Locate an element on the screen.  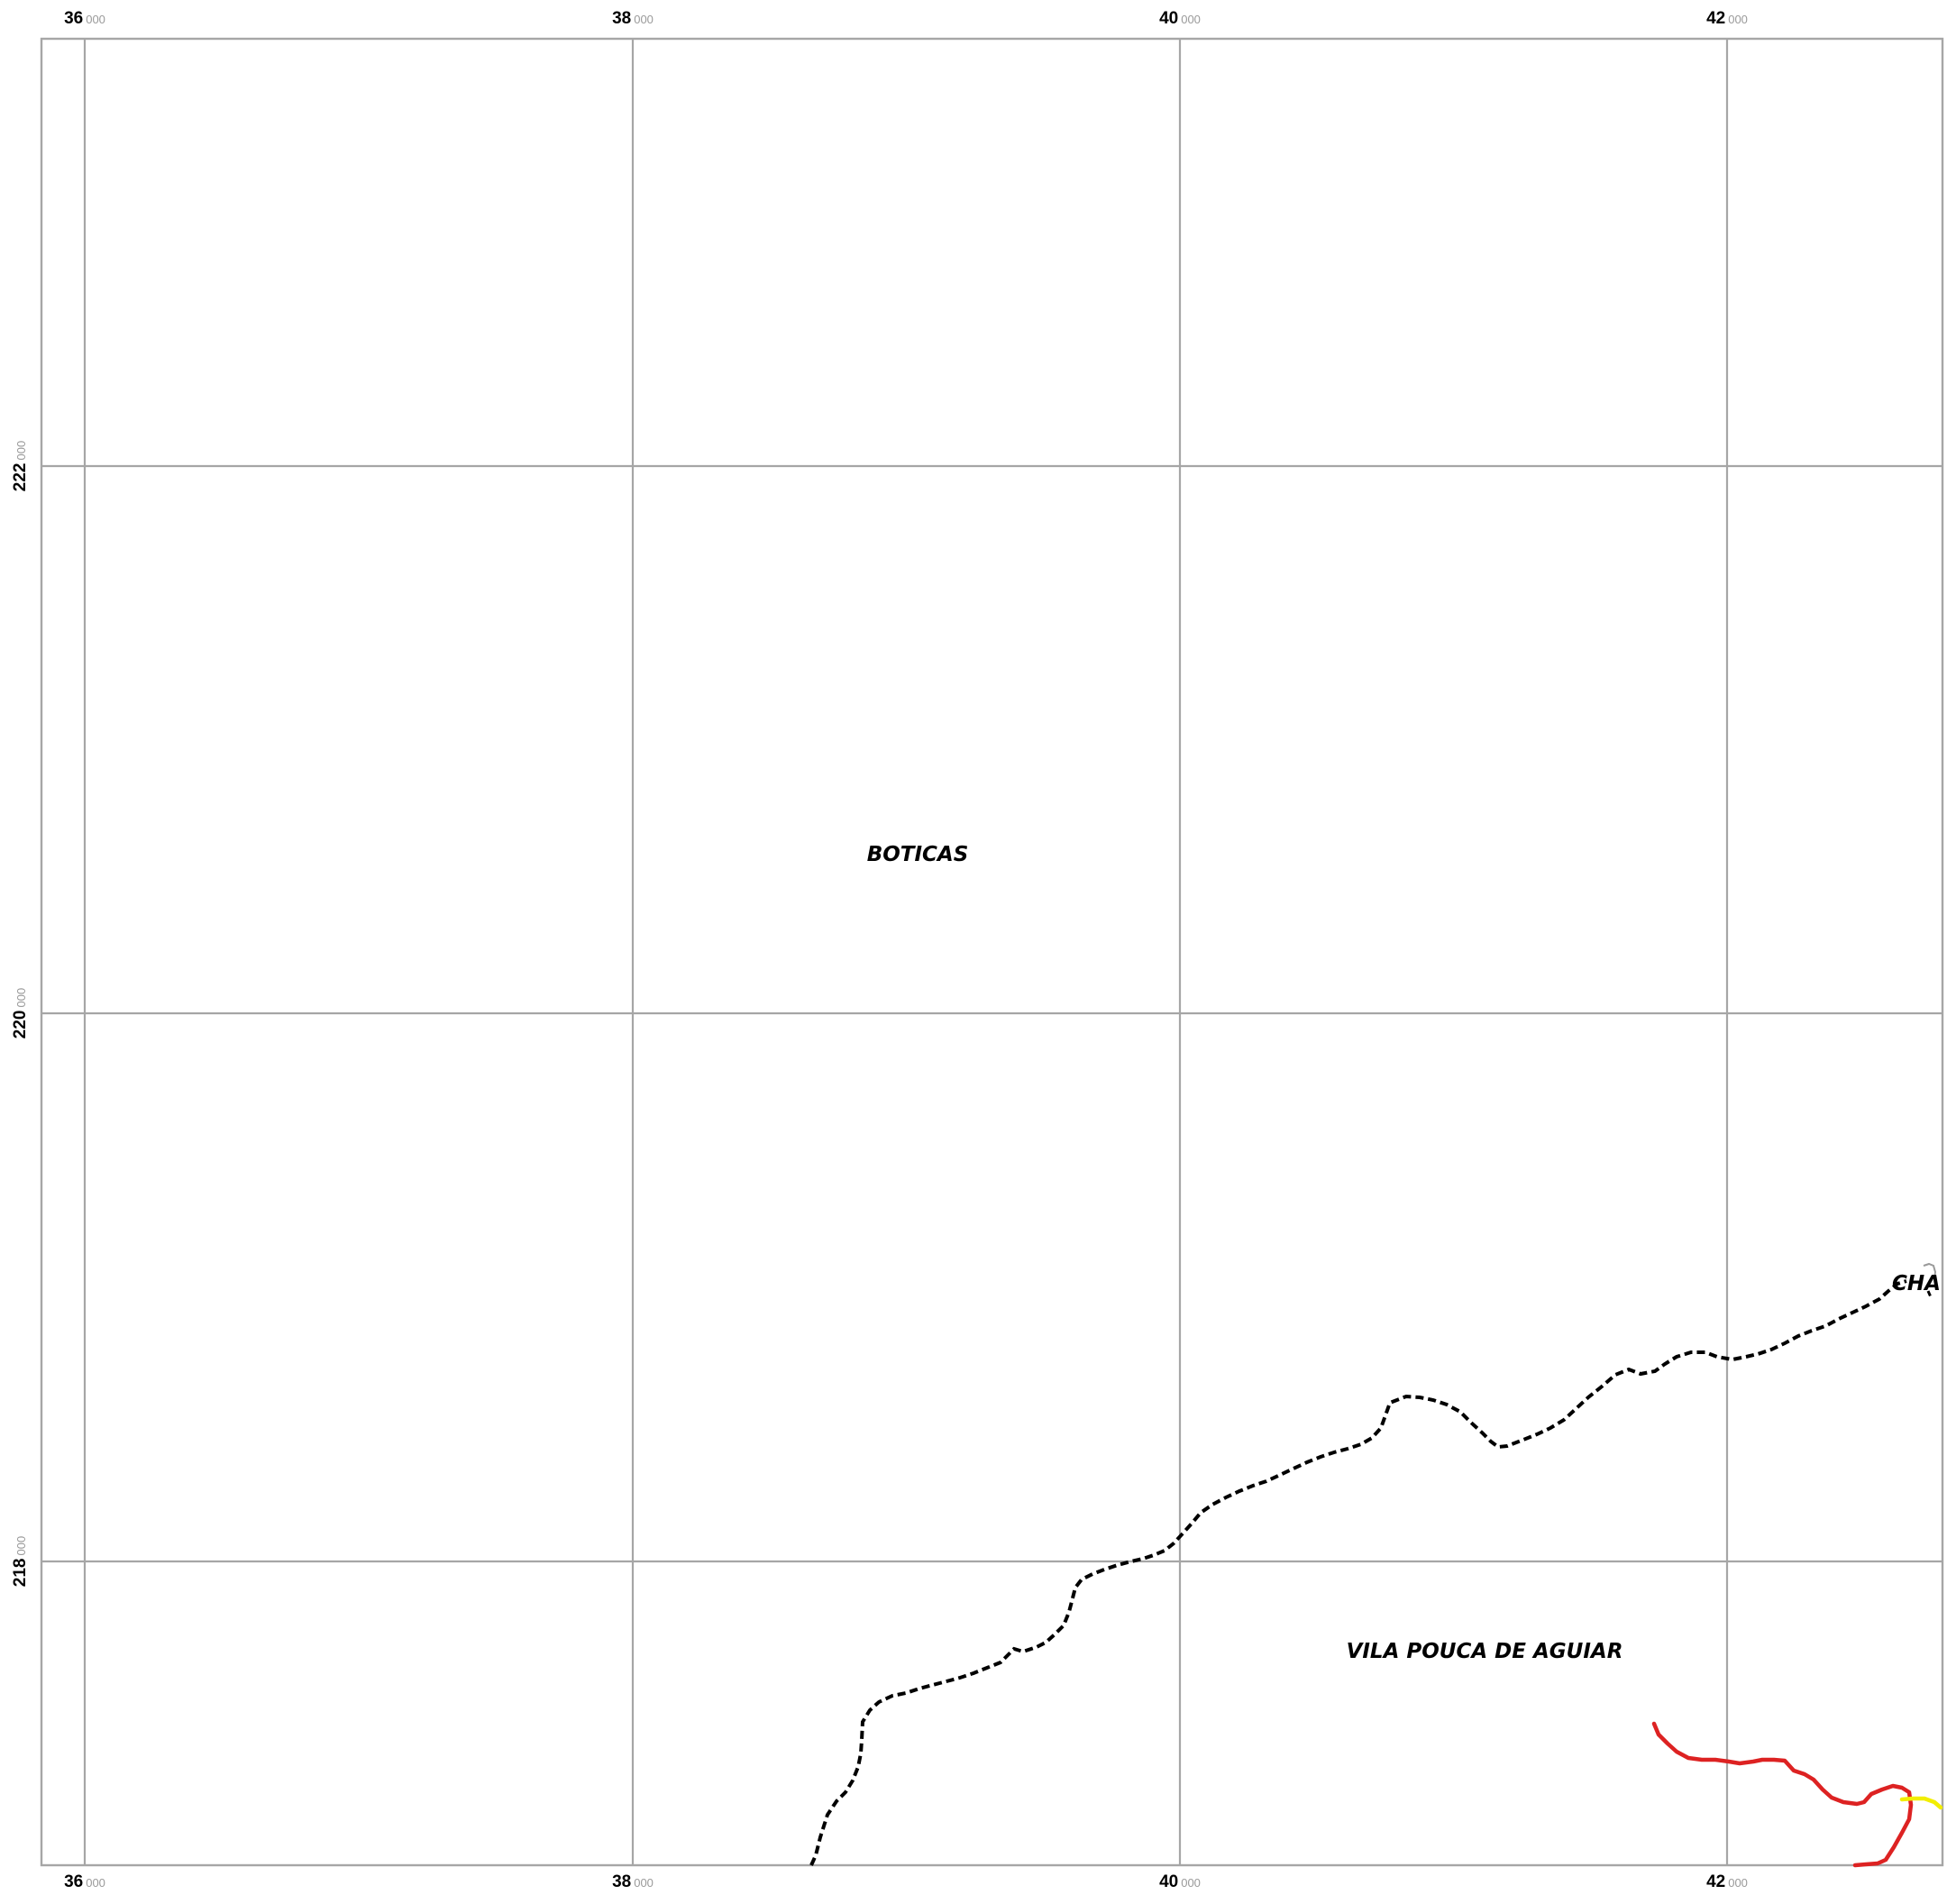
y-tick-label: 222000 is located at coordinates (20, 466).